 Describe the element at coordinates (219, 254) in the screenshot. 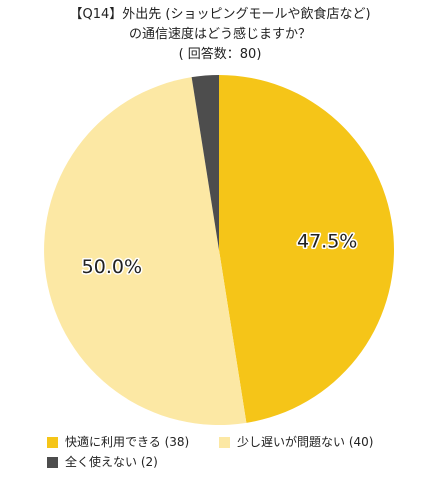

I see `pie-labels: 47.5% 50.0%` at that location.